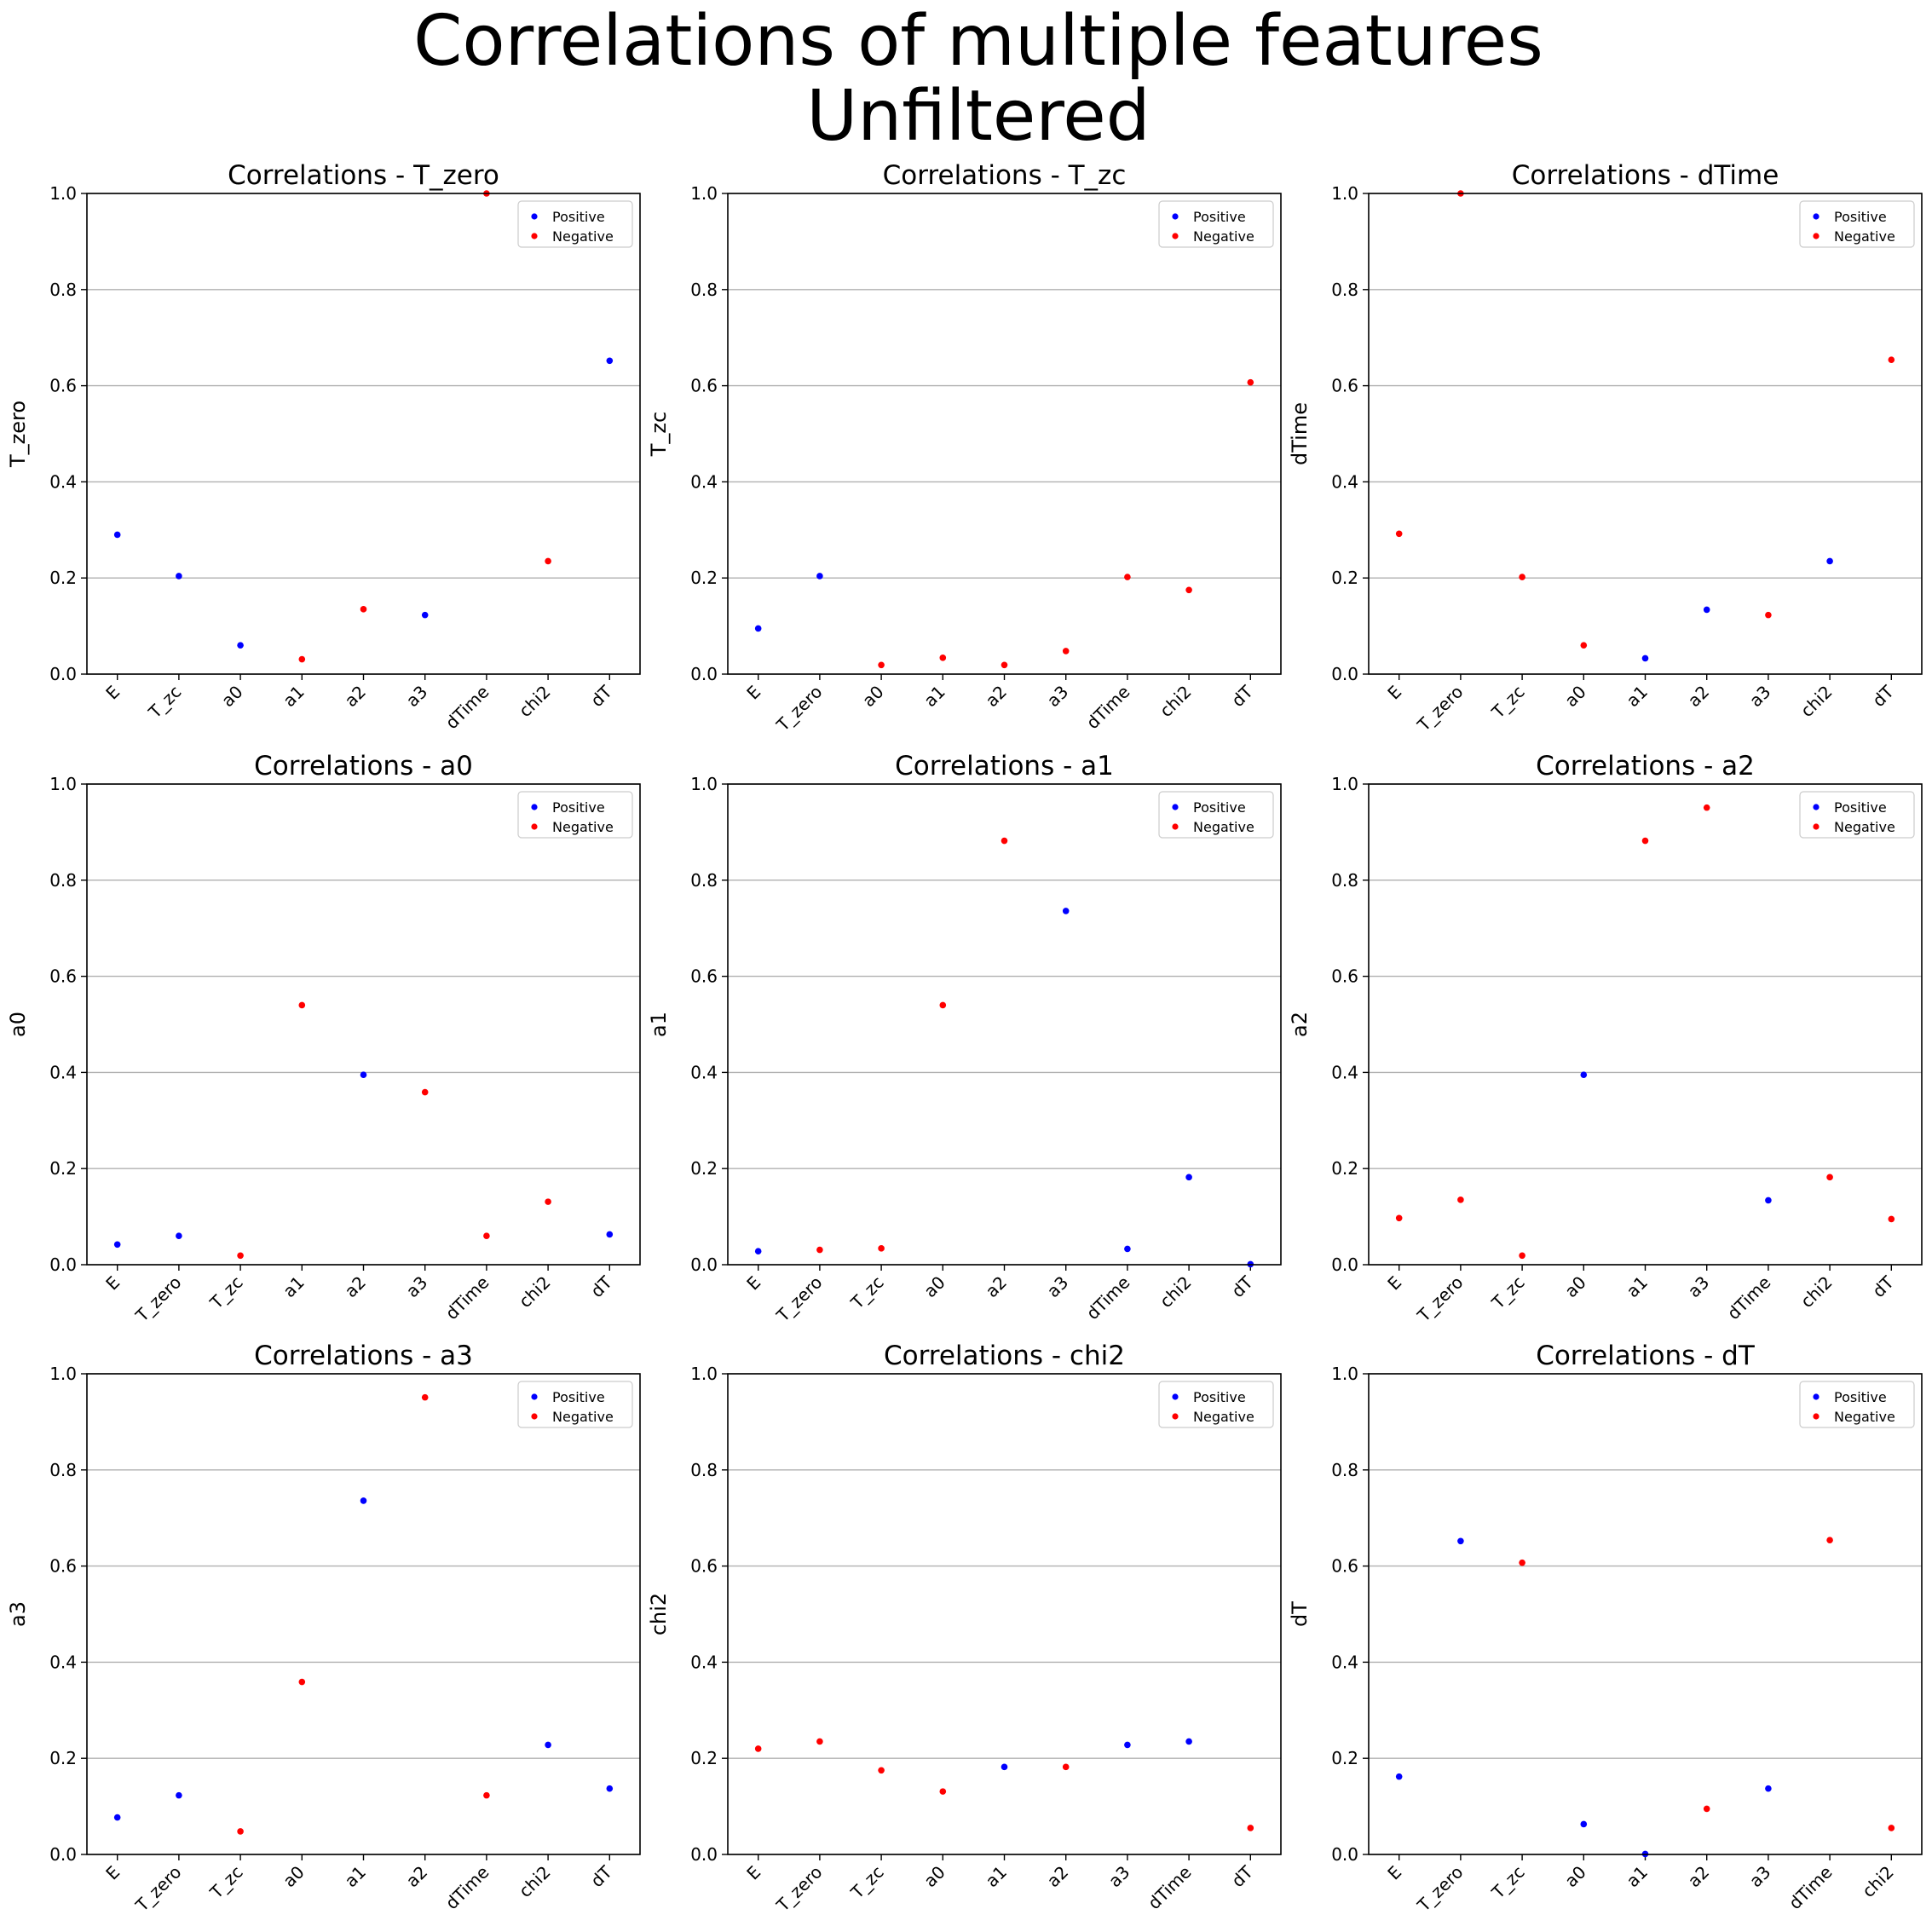  What do you see at coordinates (1645, 175) in the screenshot?
I see `subplot-title: Correlations - dTime` at bounding box center [1645, 175].